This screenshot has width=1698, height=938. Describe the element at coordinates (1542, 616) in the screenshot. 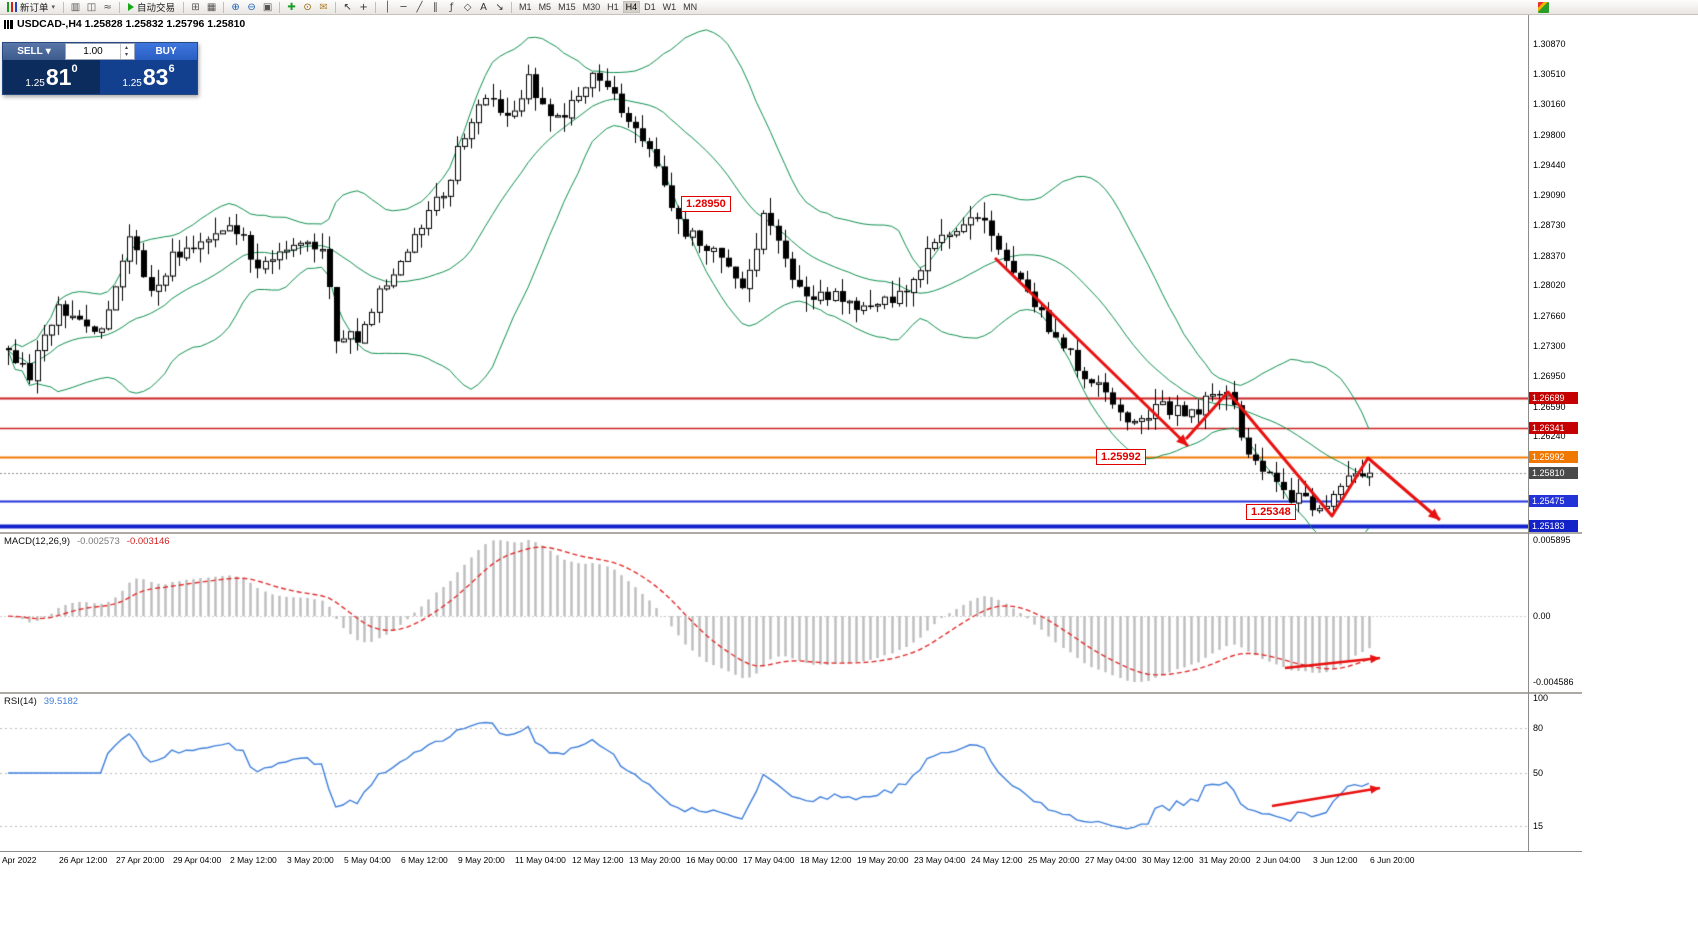

I see `macd-axis-label: 0.00` at that location.